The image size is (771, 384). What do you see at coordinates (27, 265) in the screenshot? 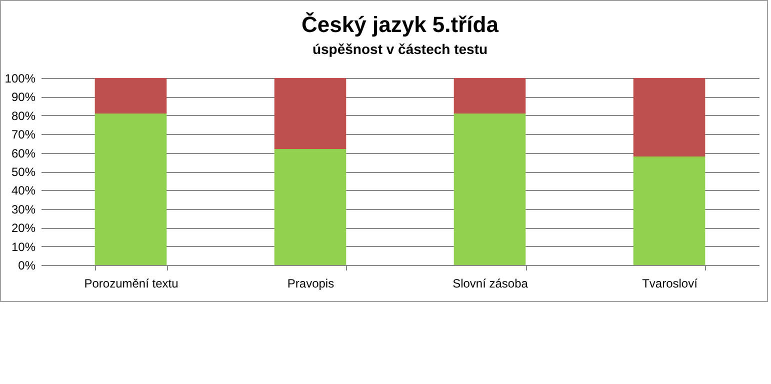
I see `y-tick-label: 0%` at bounding box center [27, 265].